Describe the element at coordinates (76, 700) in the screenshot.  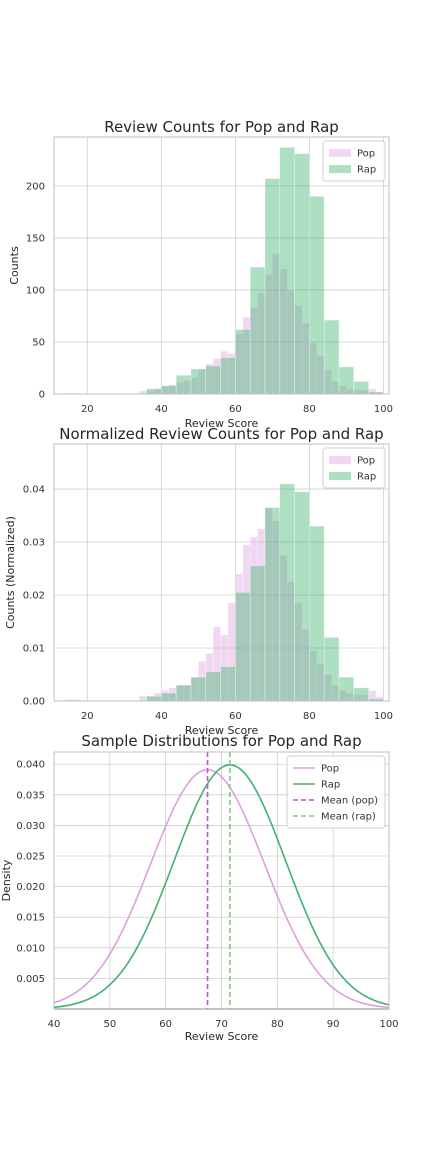
I see `pop-histogram-bar` at that location.